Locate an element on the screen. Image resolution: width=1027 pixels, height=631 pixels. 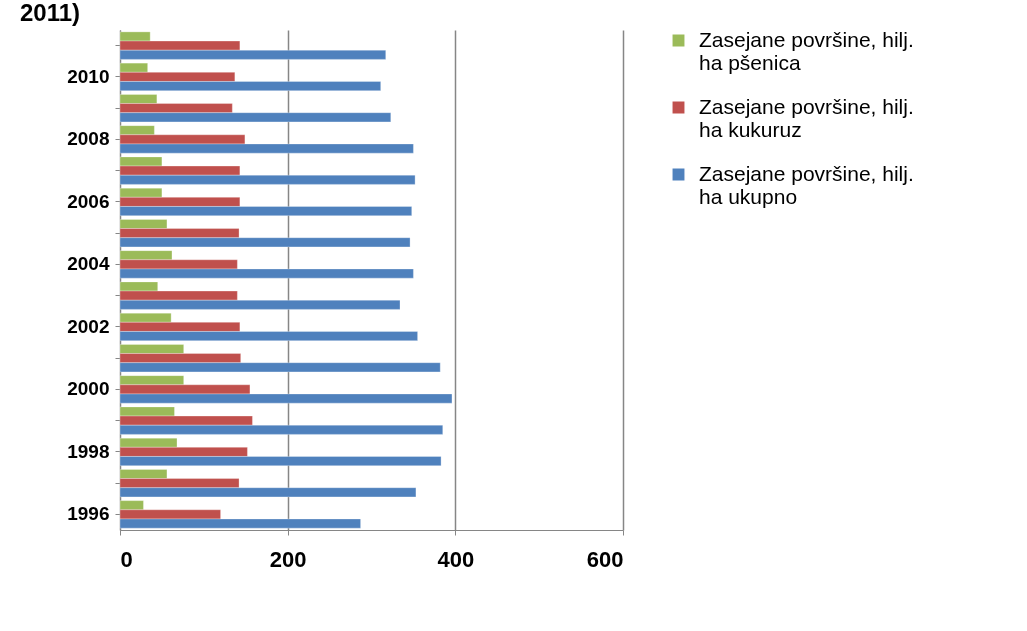
y-tick-label: 2002 is located at coordinates (88, 326).